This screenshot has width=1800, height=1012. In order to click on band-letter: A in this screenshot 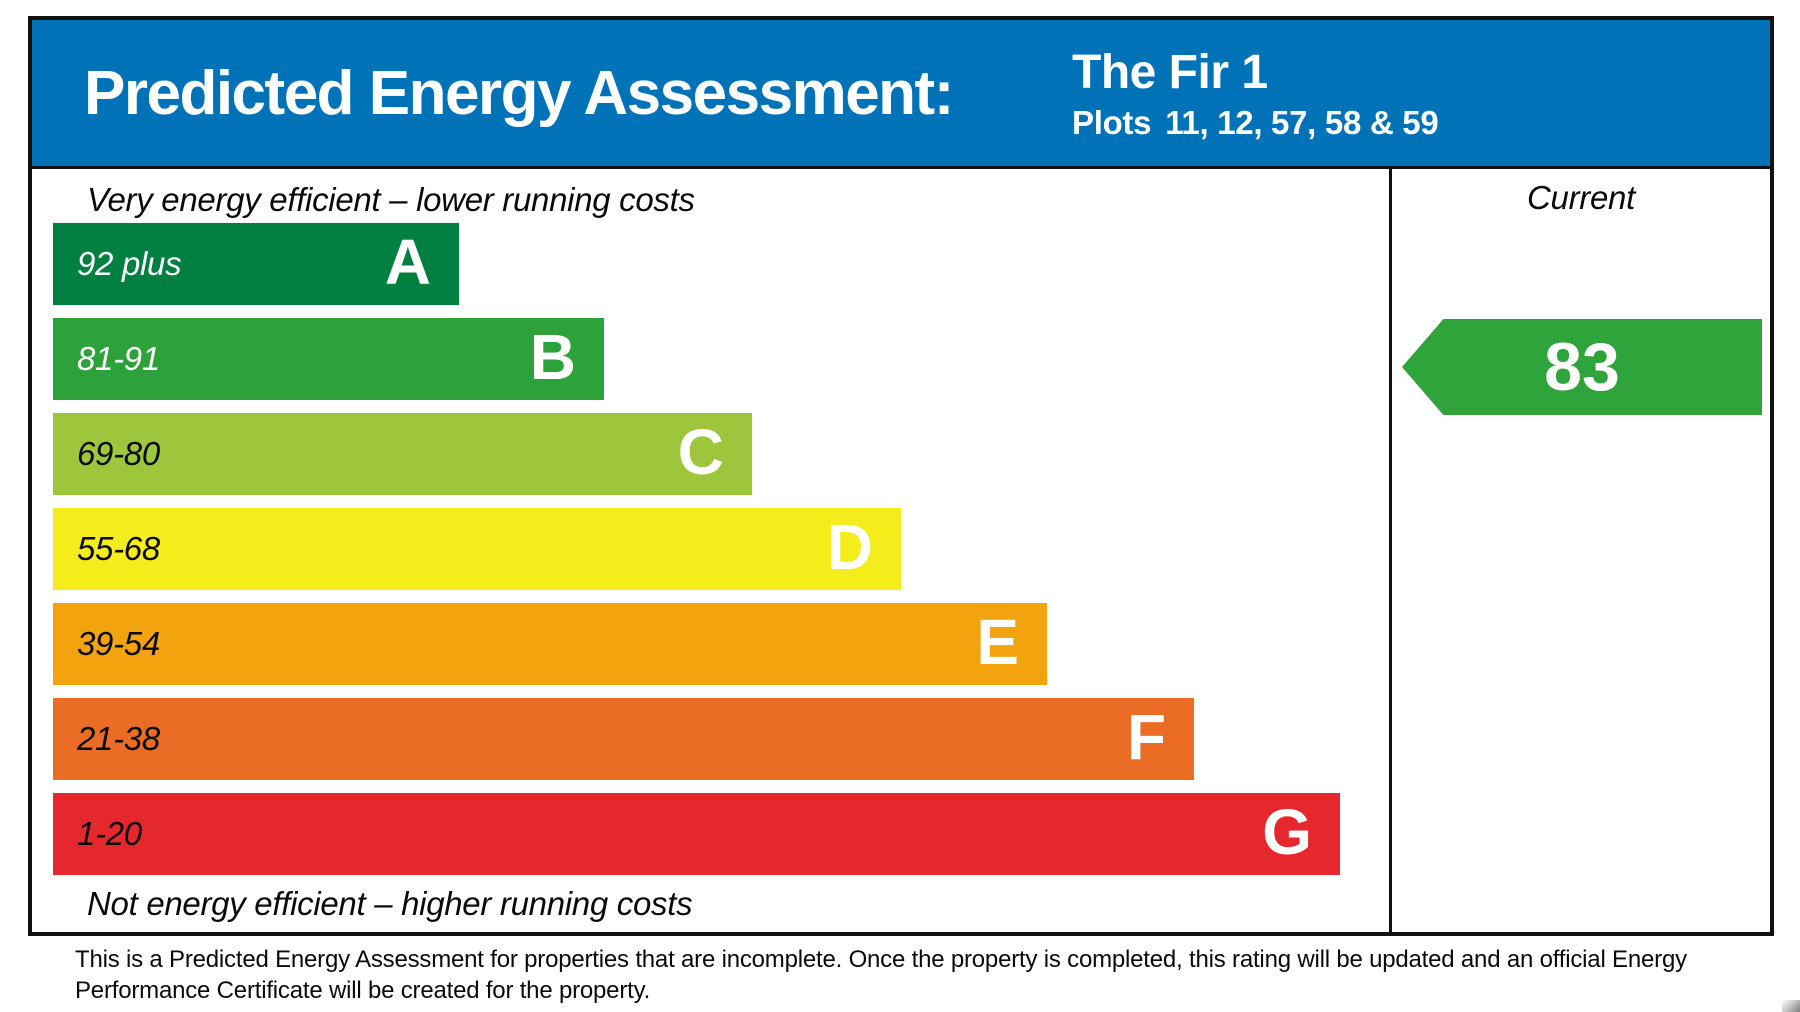, I will do `click(407, 262)`.